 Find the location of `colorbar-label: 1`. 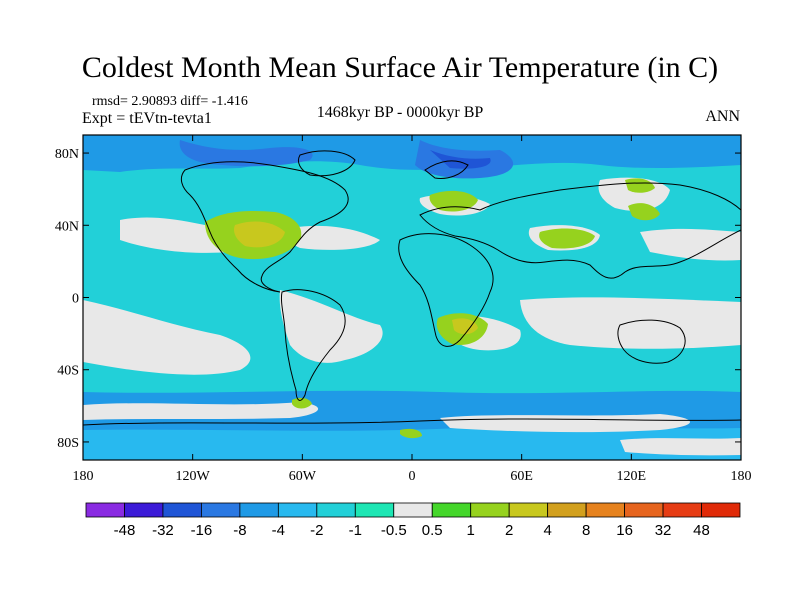

colorbar-label: 1 is located at coordinates (471, 530).